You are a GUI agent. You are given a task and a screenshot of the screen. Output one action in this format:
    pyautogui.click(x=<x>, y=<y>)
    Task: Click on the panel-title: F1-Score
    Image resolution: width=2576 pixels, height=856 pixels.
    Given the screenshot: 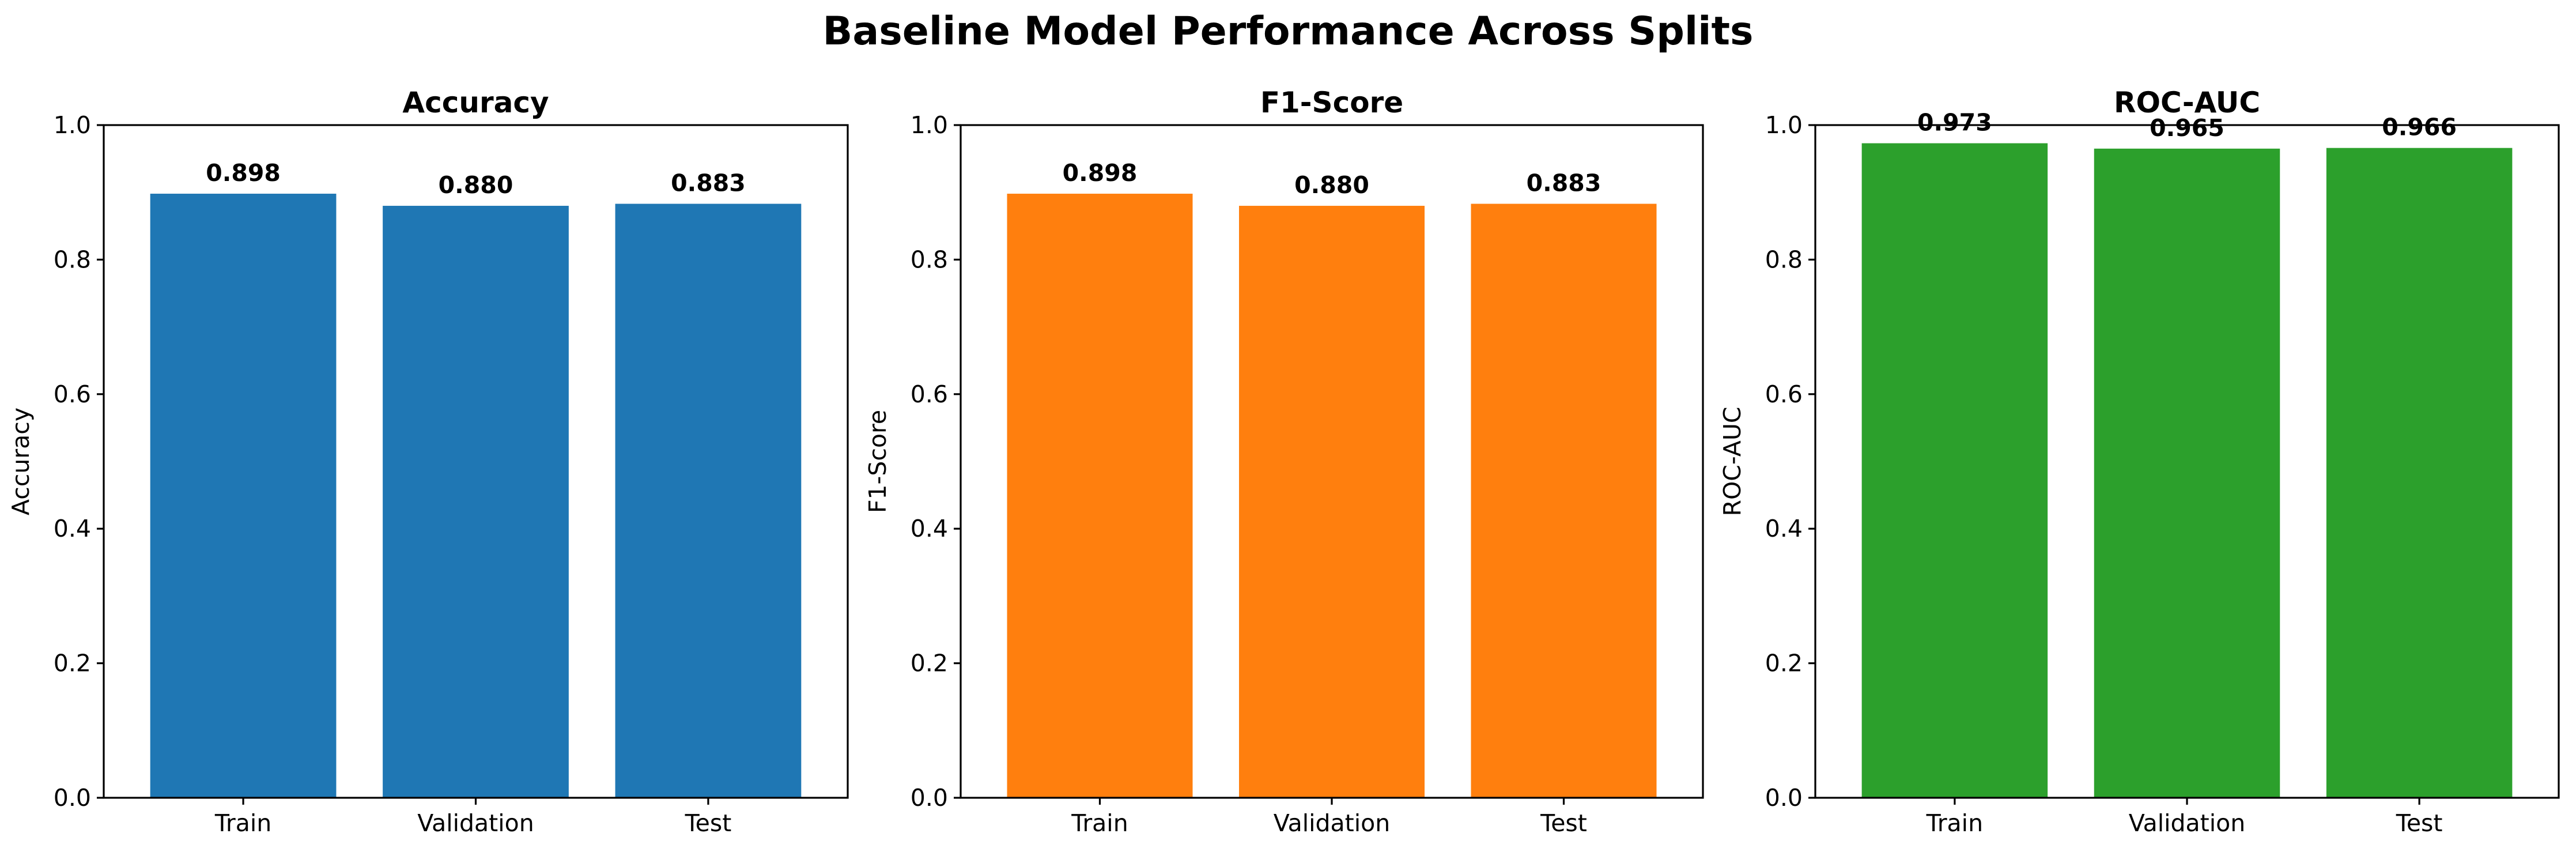 What is the action you would take?
    pyautogui.click(x=1331, y=102)
    